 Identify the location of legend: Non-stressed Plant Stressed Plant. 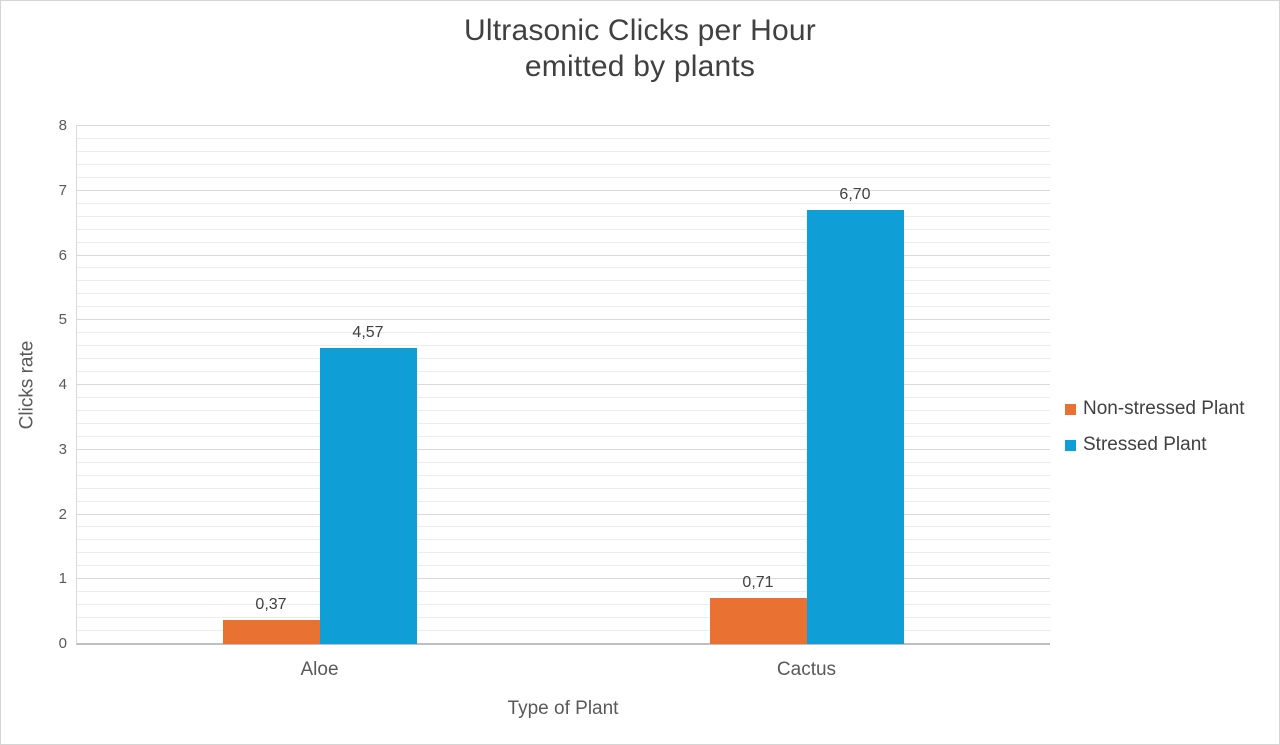
(1155, 433).